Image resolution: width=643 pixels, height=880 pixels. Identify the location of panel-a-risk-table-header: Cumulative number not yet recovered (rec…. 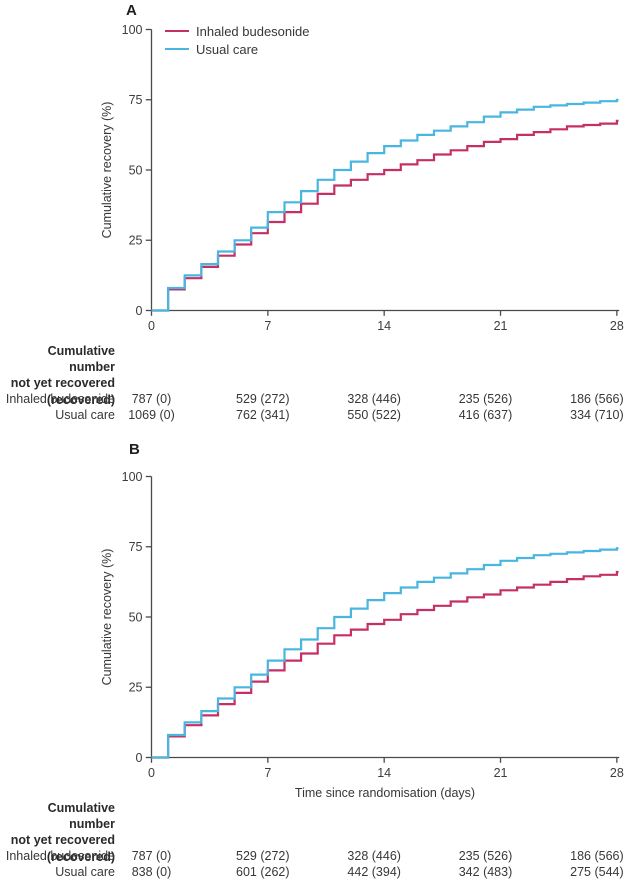
(57, 375).